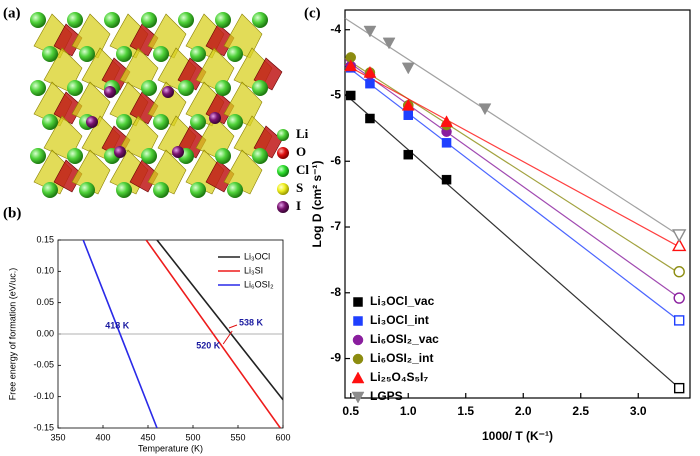  Describe the element at coordinates (335, 95) in the screenshot. I see `y-tick-label: -5` at that location.